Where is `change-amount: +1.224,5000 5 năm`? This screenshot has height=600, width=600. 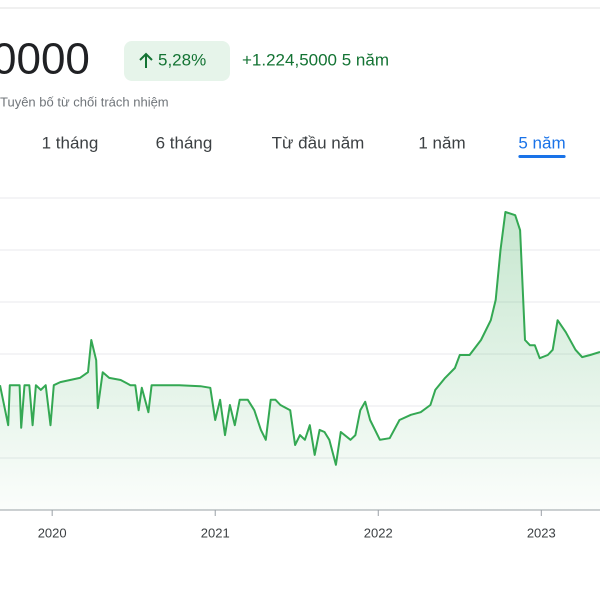
change-amount: +1.224,5000 5 năm is located at coordinates (315, 59).